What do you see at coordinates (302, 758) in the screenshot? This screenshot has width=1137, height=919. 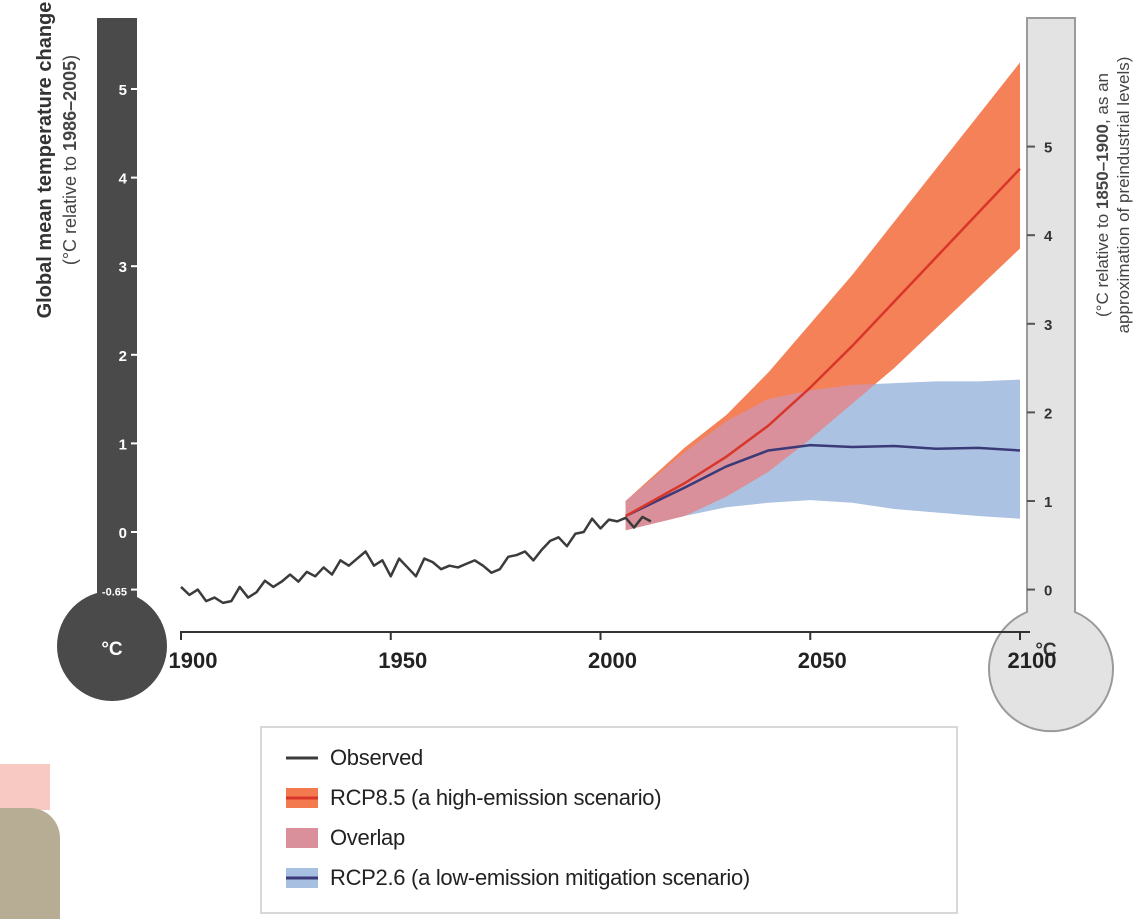 I see `legend-swatch-observed` at bounding box center [302, 758].